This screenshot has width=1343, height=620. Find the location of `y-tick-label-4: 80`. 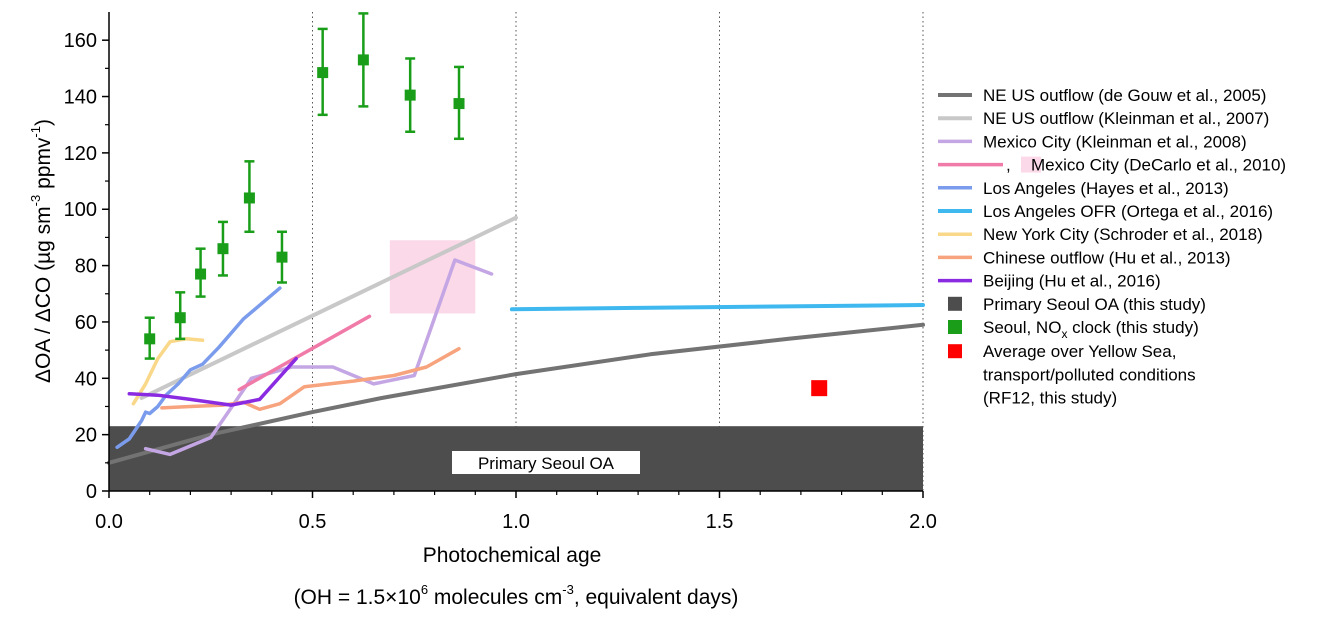

y-tick-label-4: 80 is located at coordinates (86, 267).